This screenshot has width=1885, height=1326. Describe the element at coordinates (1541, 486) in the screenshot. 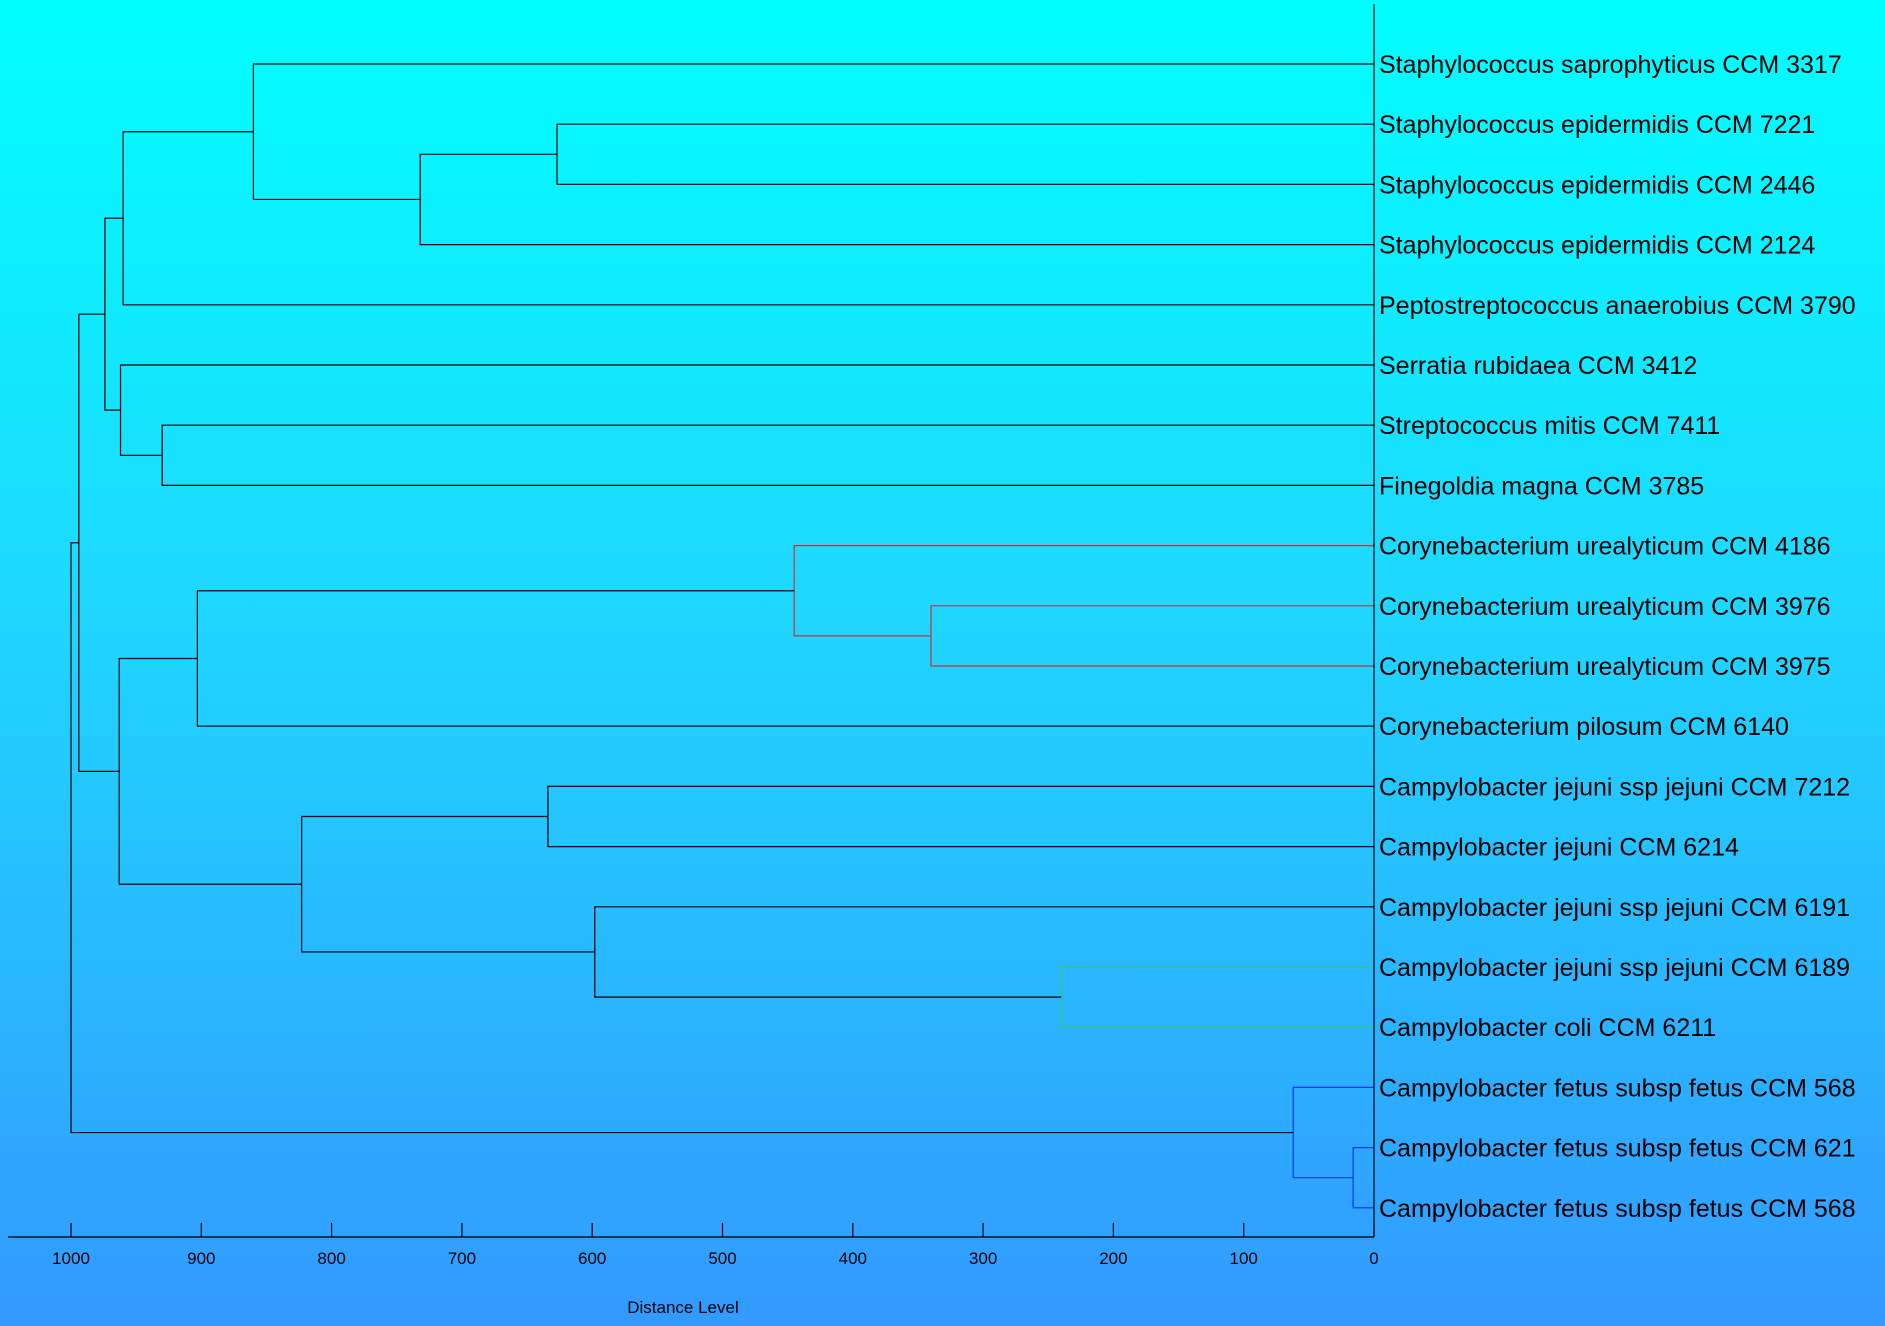

I see `leaf-label: Finegoldia magna CCM 3785` at that location.